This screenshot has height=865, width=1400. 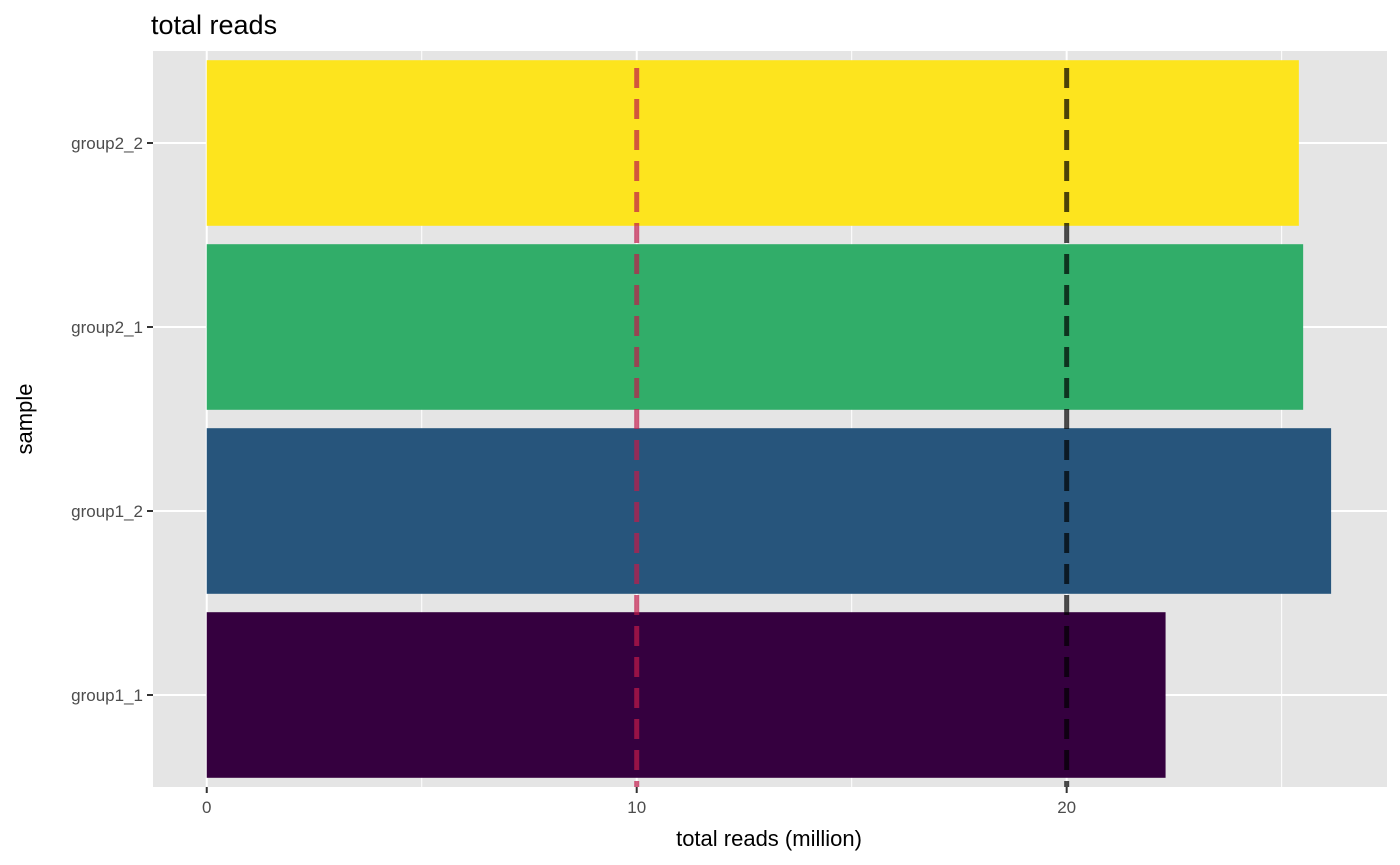 What do you see at coordinates (112, 419) in the screenshot?
I see `y-axis: group1_1 group1_2 group2_1 group2_2` at bounding box center [112, 419].